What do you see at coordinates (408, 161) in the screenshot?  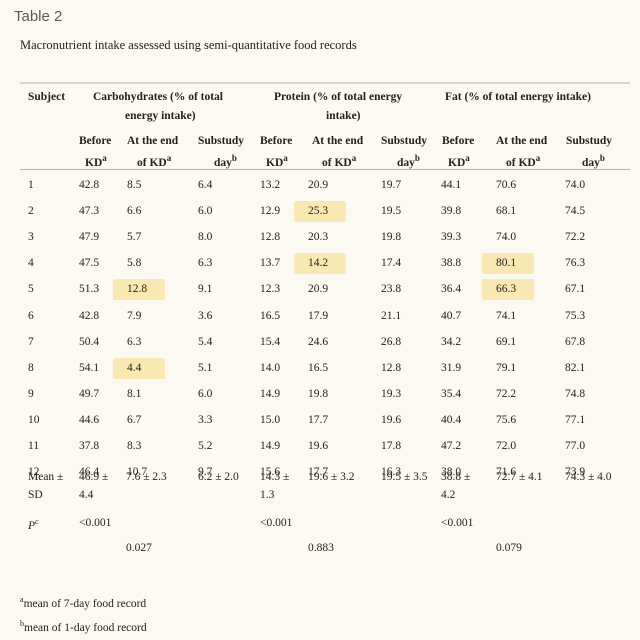 I see `subheader-protein-substudy-line2: dayb` at bounding box center [408, 161].